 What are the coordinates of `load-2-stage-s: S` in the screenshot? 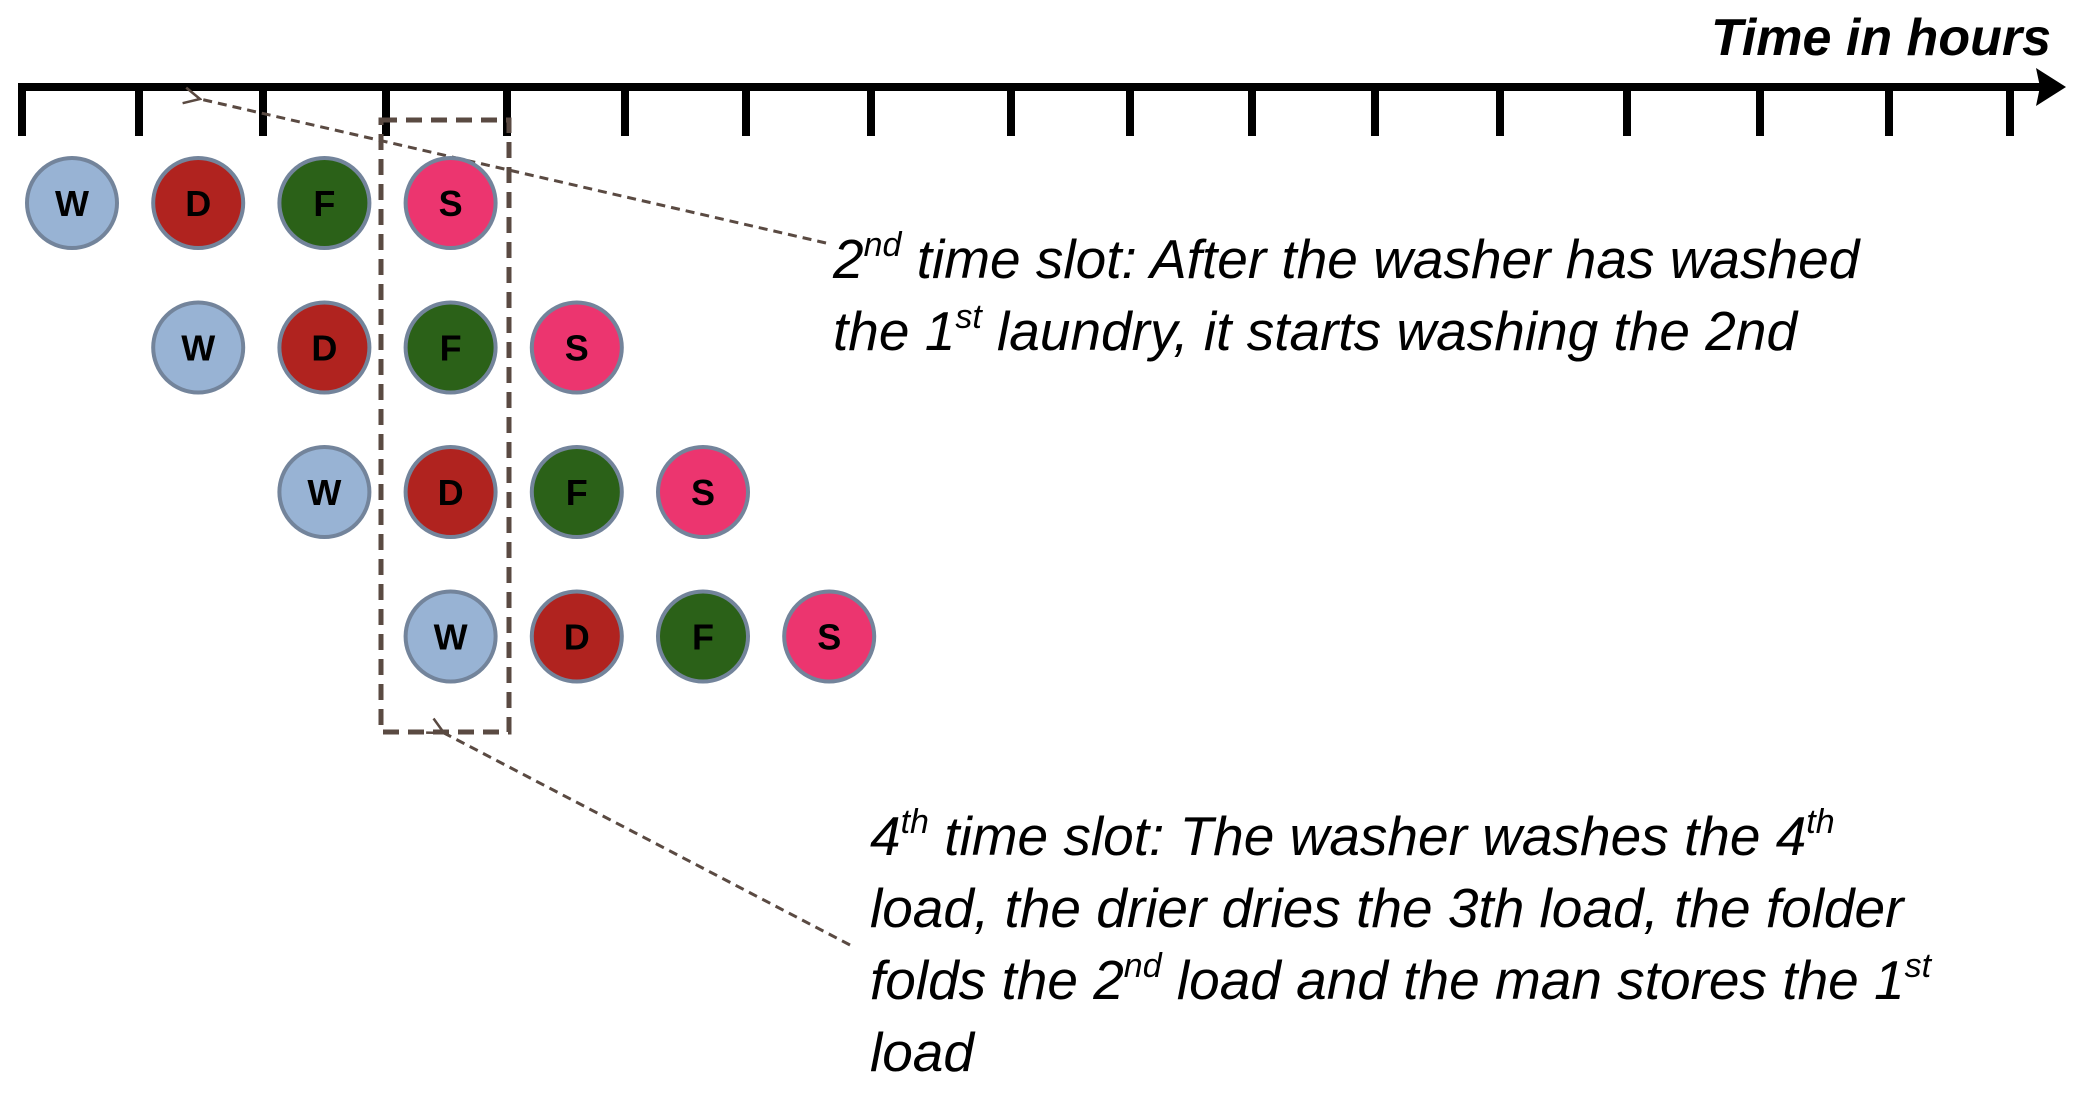 It's located at (576, 347).